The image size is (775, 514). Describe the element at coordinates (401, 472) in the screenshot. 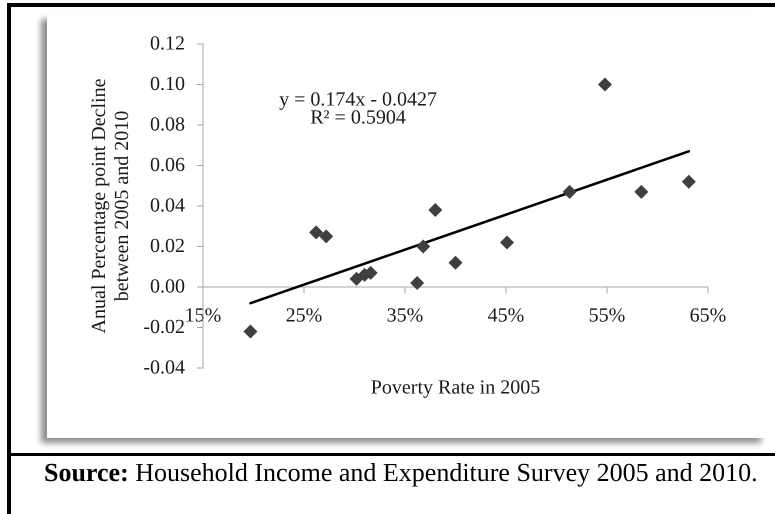

I see `source-note: Source: Household Income and Expenditure Survey 2005 and 2010.` at that location.